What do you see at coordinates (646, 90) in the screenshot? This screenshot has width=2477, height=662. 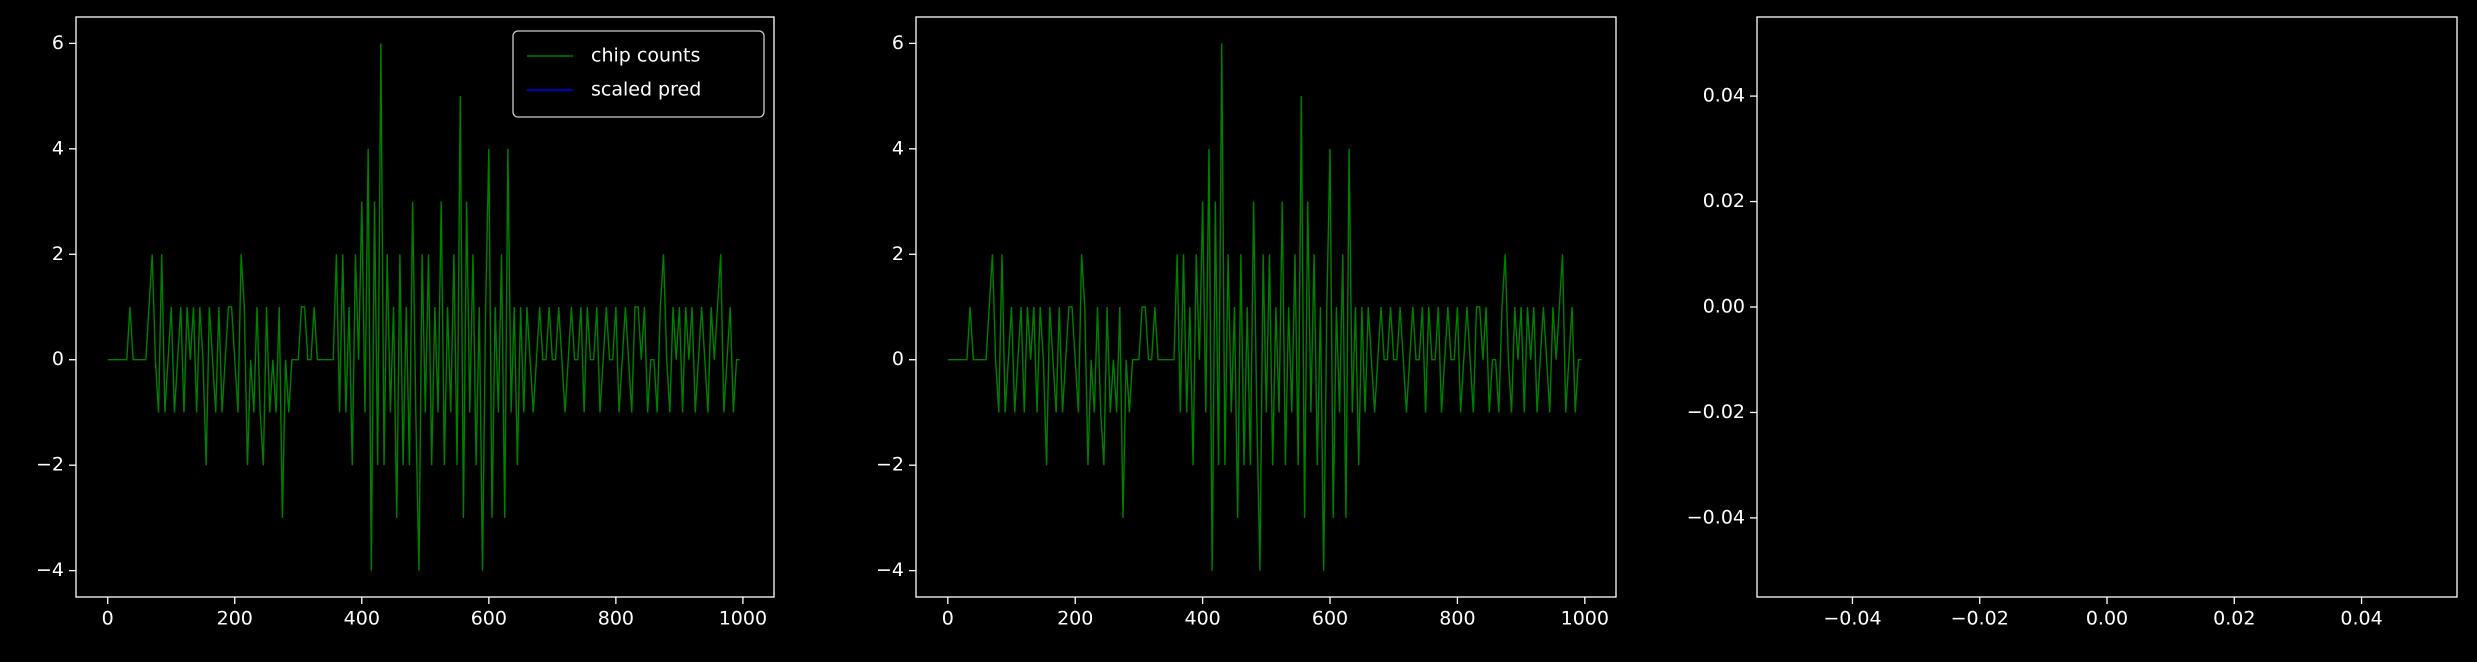 I see `legend-label: scaled pred` at bounding box center [646, 90].